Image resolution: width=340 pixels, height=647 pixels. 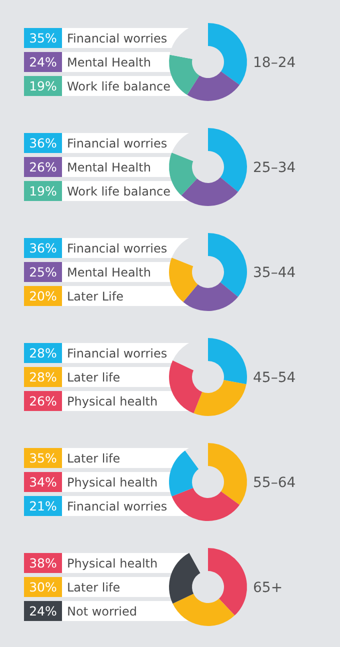 What do you see at coordinates (43, 482) in the screenshot?
I see `data-label: 34%` at bounding box center [43, 482].